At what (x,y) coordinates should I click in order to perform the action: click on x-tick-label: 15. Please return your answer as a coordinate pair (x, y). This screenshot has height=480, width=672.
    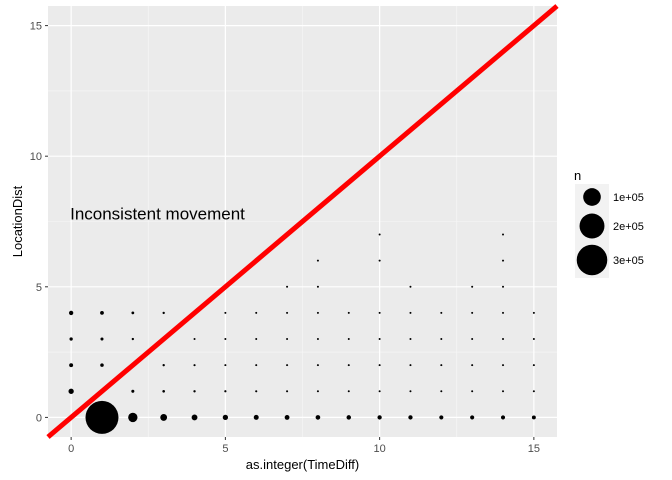
    Looking at the image, I should click on (534, 449).